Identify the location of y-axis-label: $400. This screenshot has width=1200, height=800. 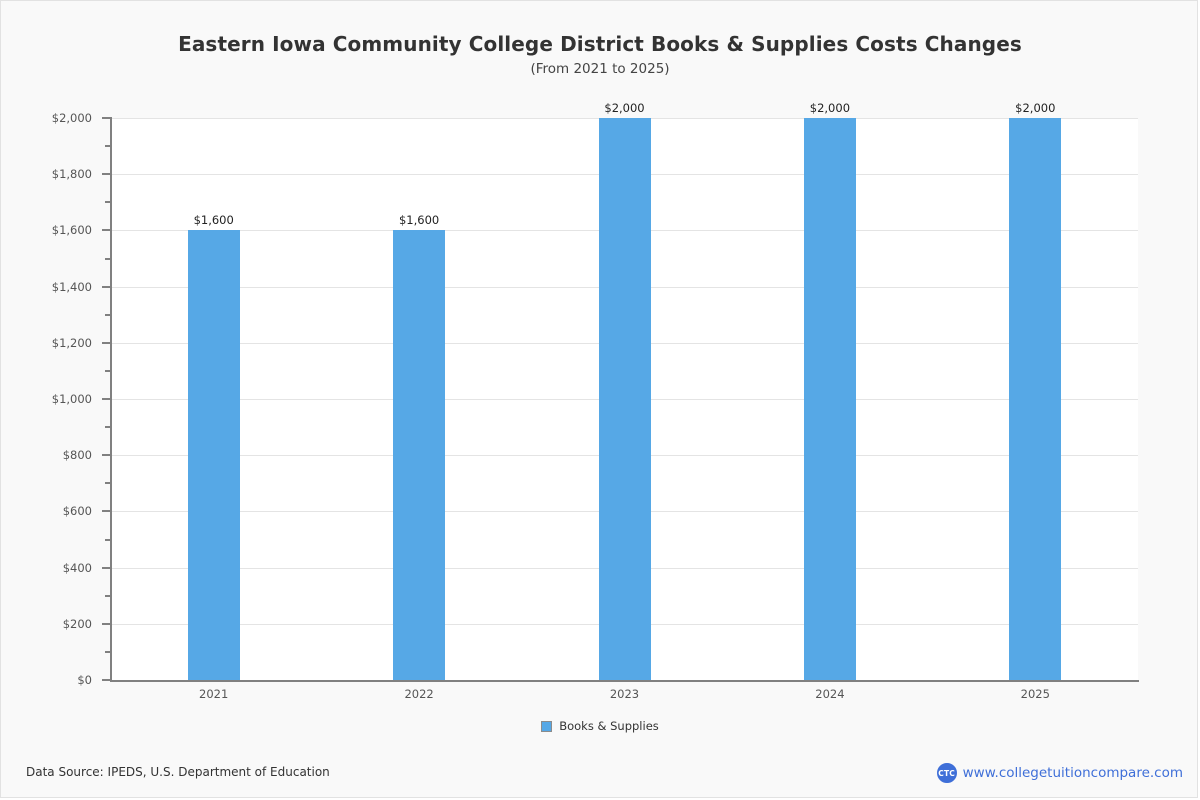
(77, 567).